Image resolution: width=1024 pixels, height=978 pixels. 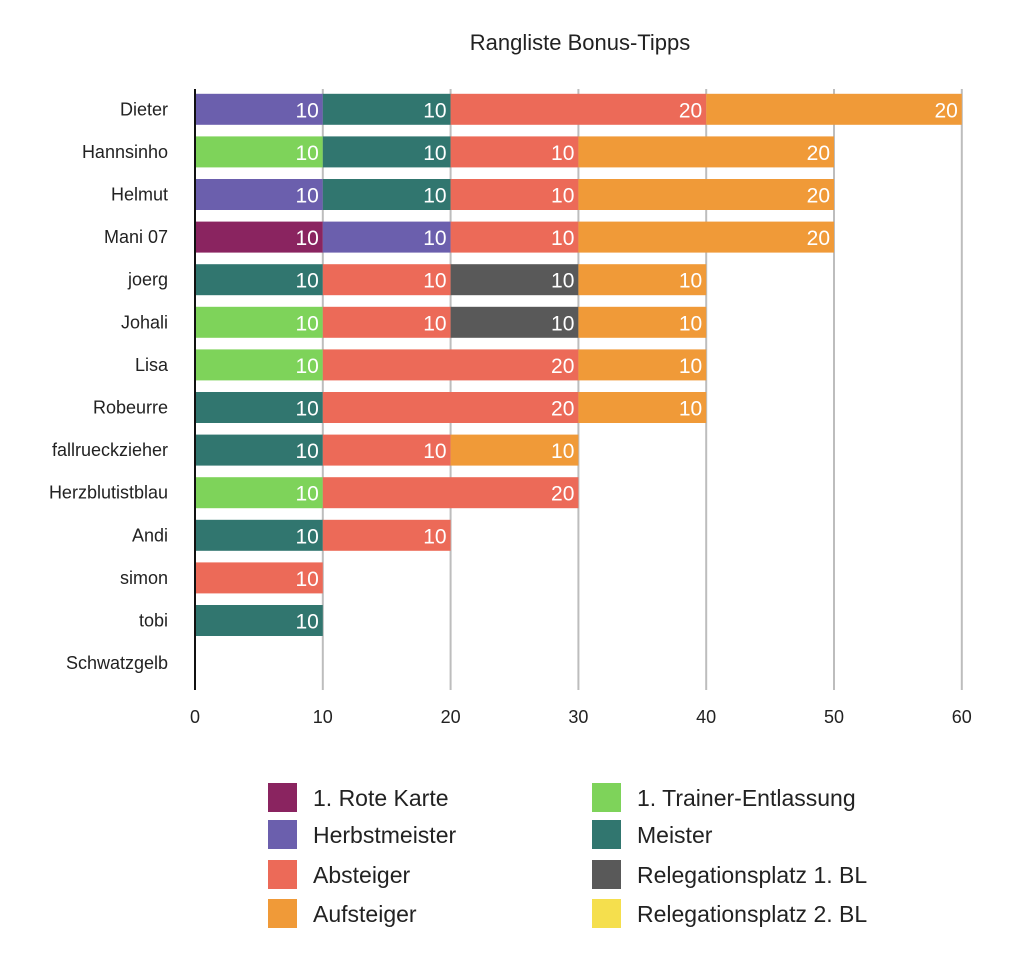 I want to click on category-label: joerg, so click(x=147, y=280).